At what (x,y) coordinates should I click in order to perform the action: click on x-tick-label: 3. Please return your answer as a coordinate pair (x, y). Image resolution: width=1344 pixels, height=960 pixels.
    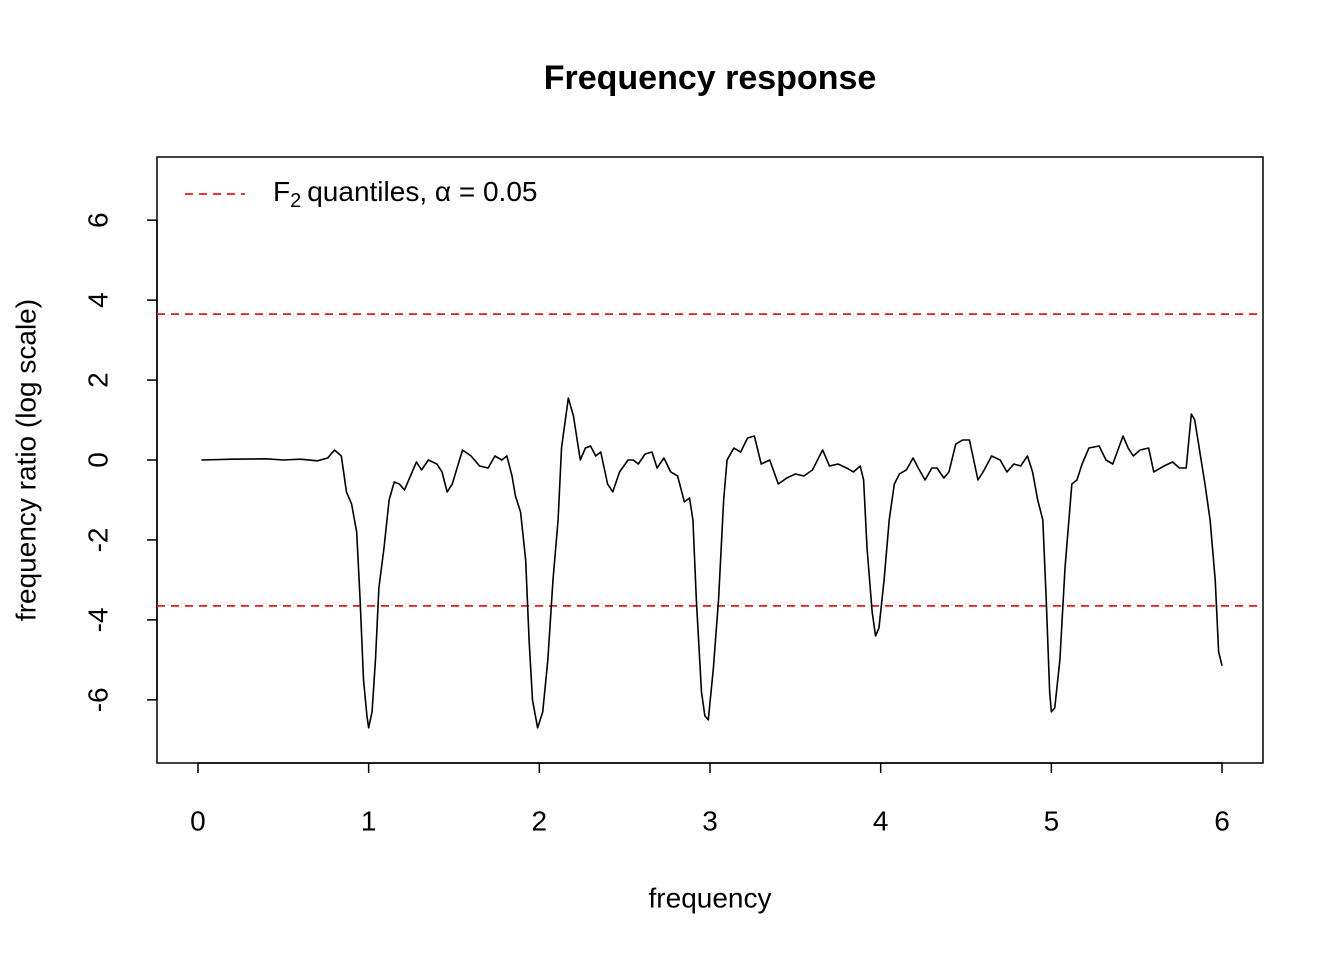
    Looking at the image, I should click on (710, 820).